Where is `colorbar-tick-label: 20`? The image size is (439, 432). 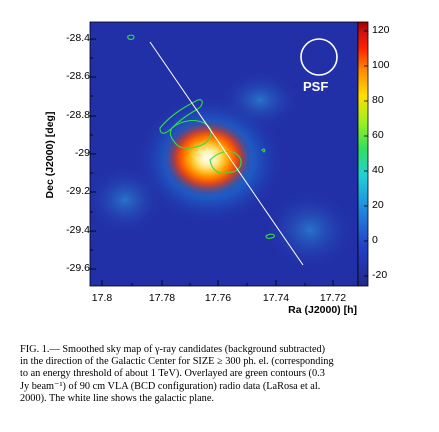 colorbar-tick-label: 20 is located at coordinates (378, 205).